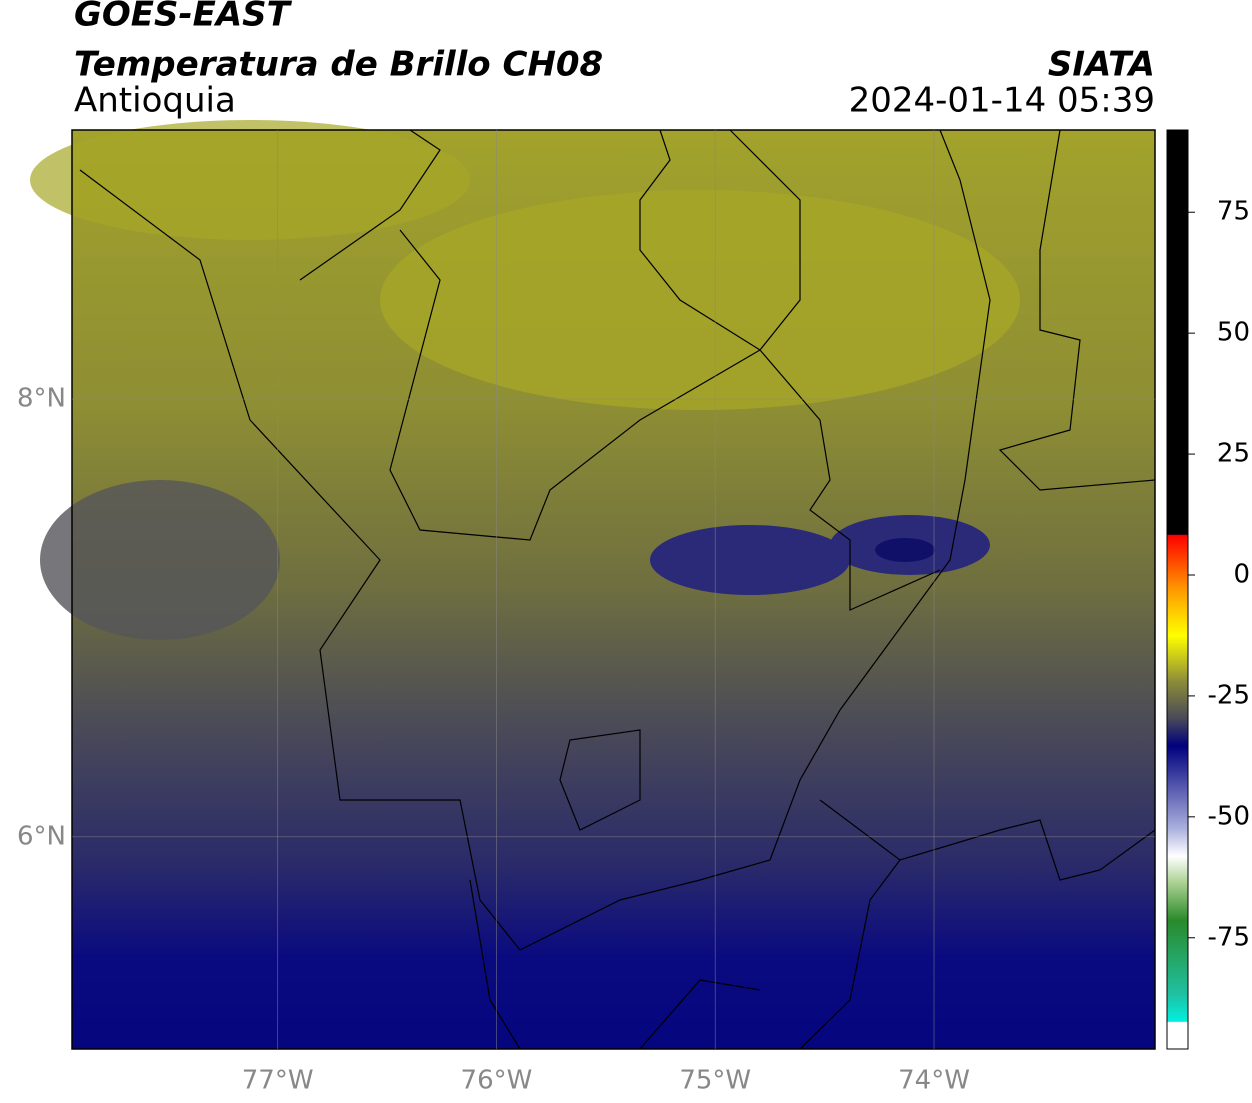  I want to click on colorbar-tick-label: 50, so click(1233, 333).